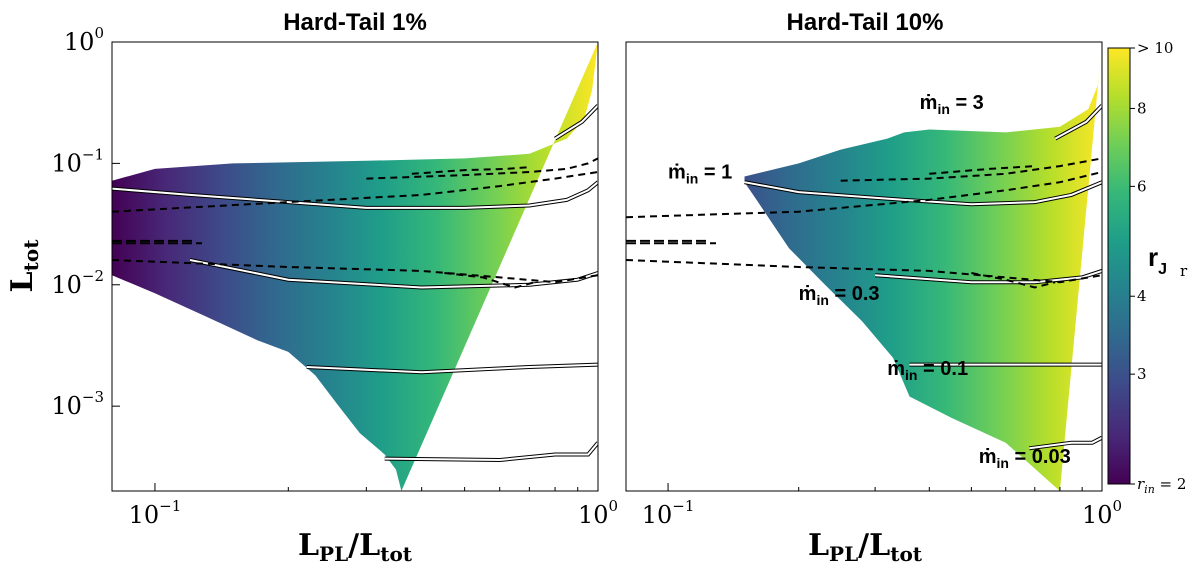  Describe the element at coordinates (1161, 485) in the screenshot. I see `colorbar-tick-label: rin = 2` at that location.